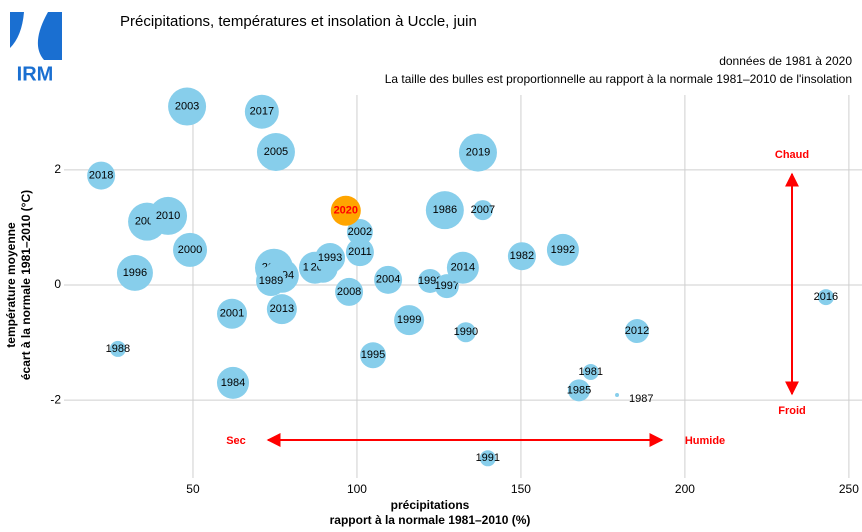  I want to click on y-tick-label: -2, so click(55, 399).